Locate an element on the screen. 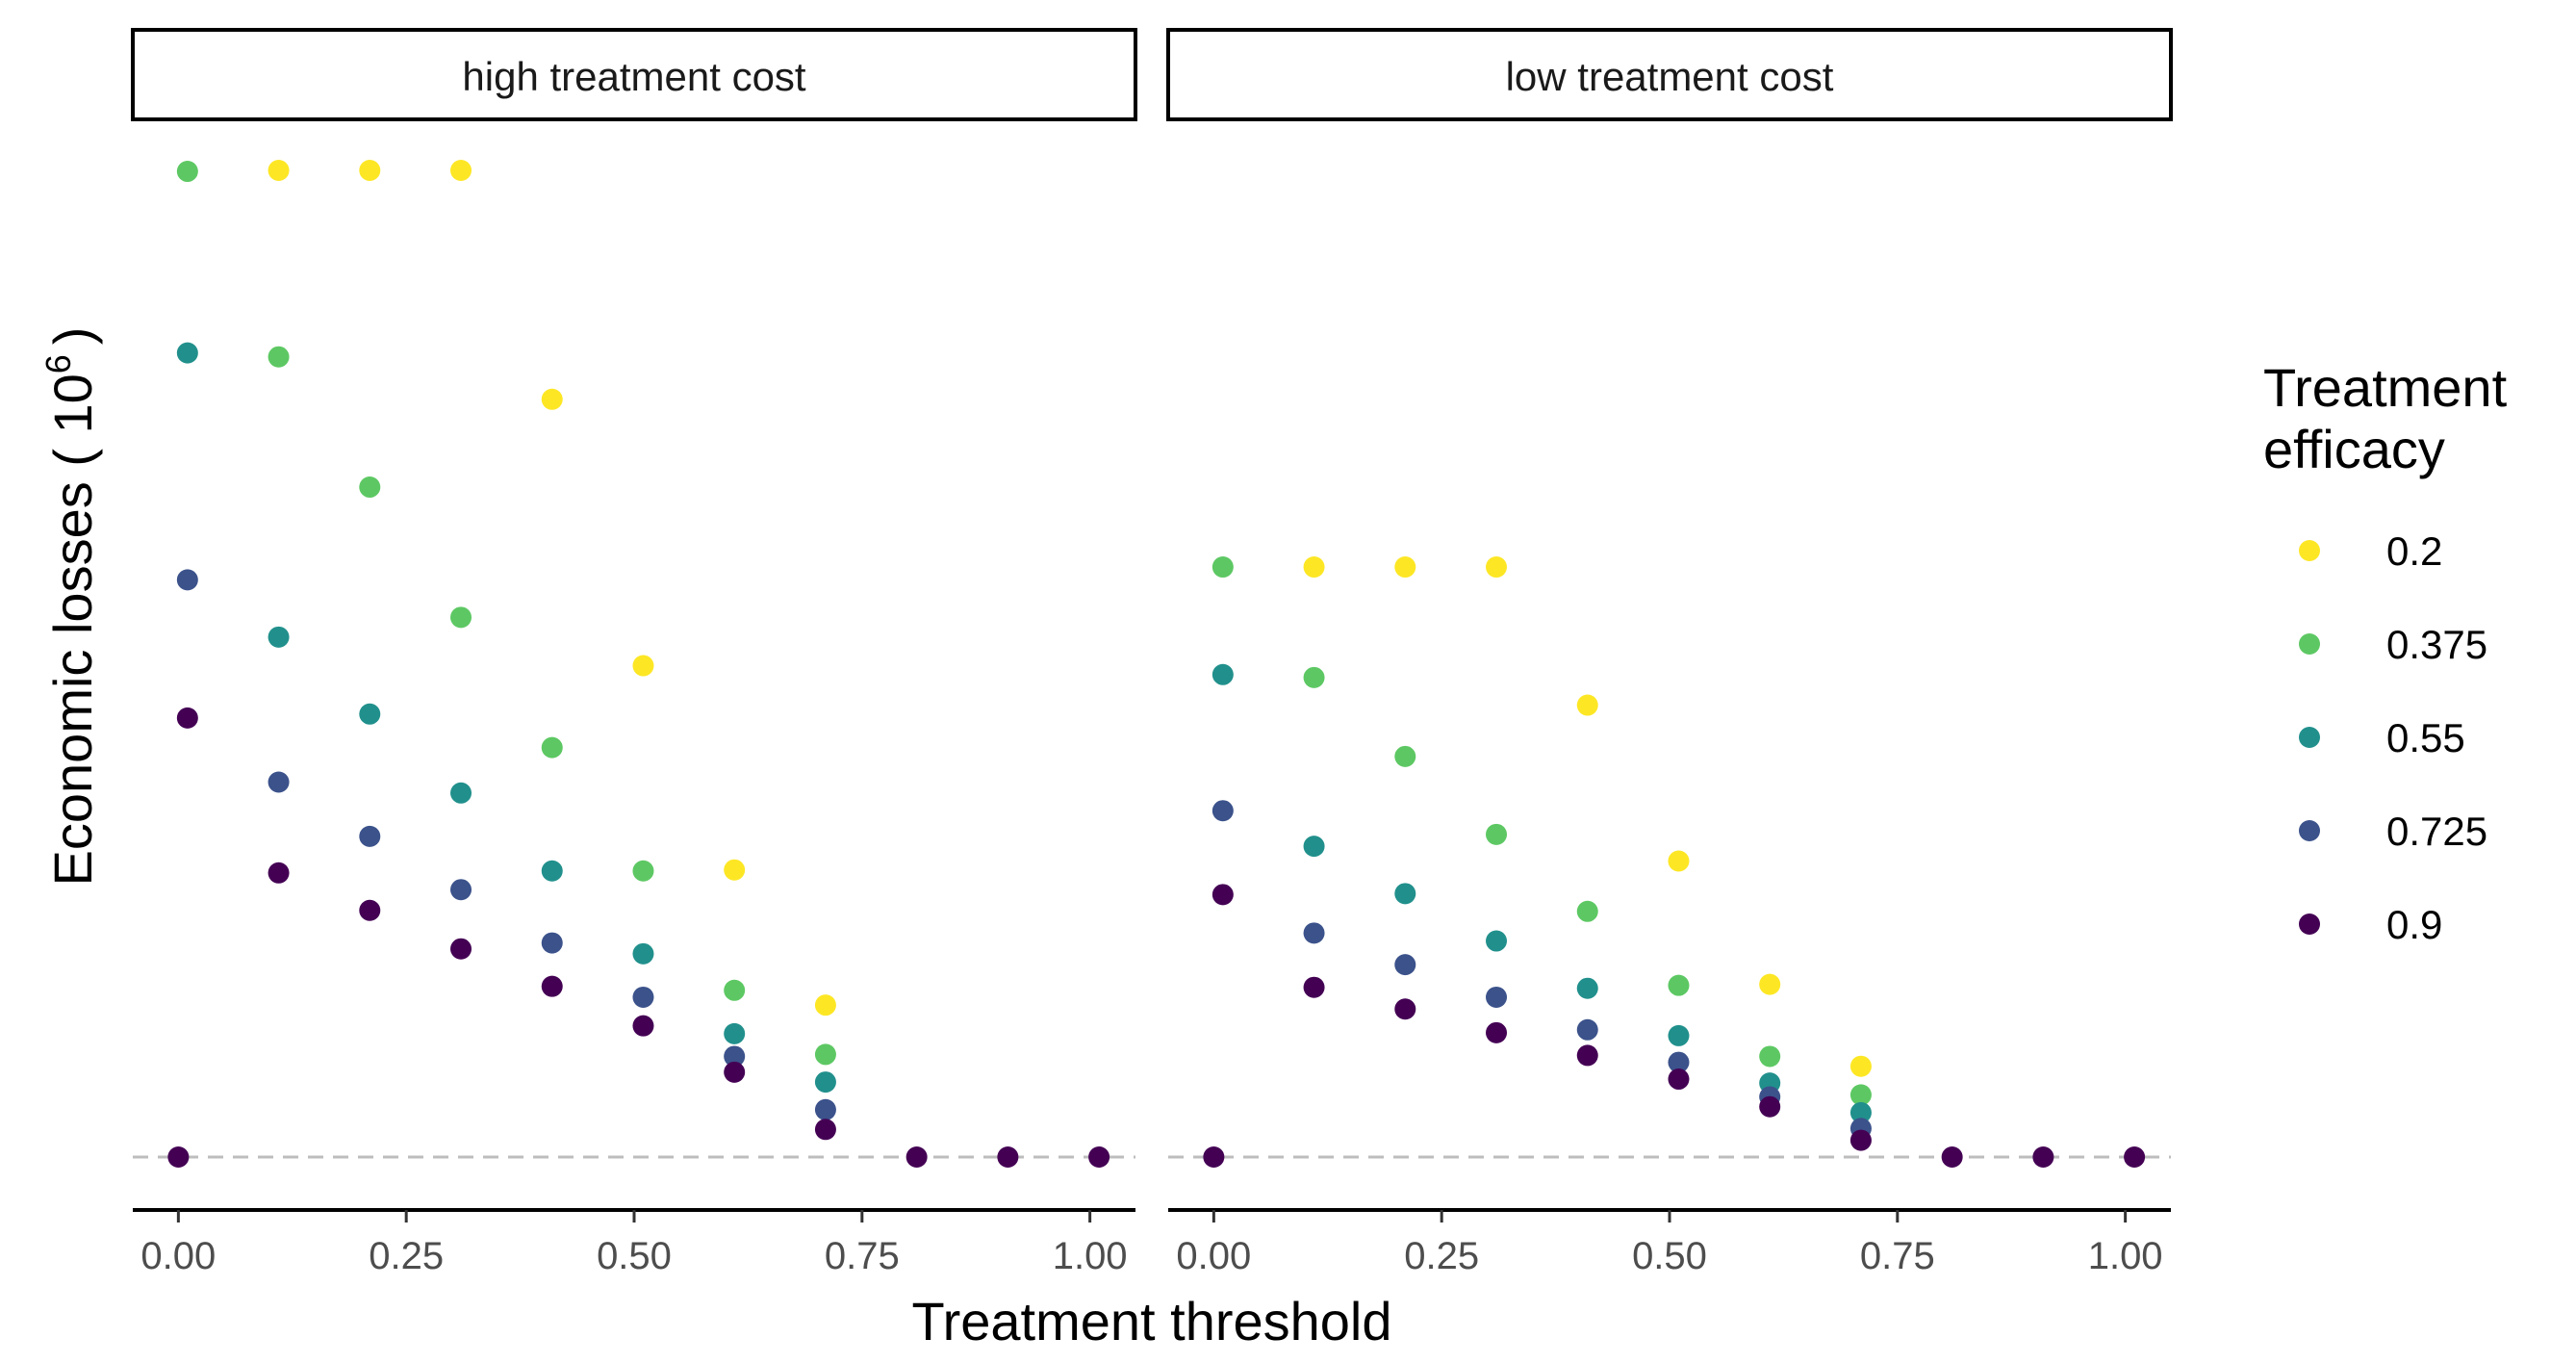 This screenshot has height=1364, width=2576. y-axis-title: Economic losses ( 106) is located at coordinates (70, 607).